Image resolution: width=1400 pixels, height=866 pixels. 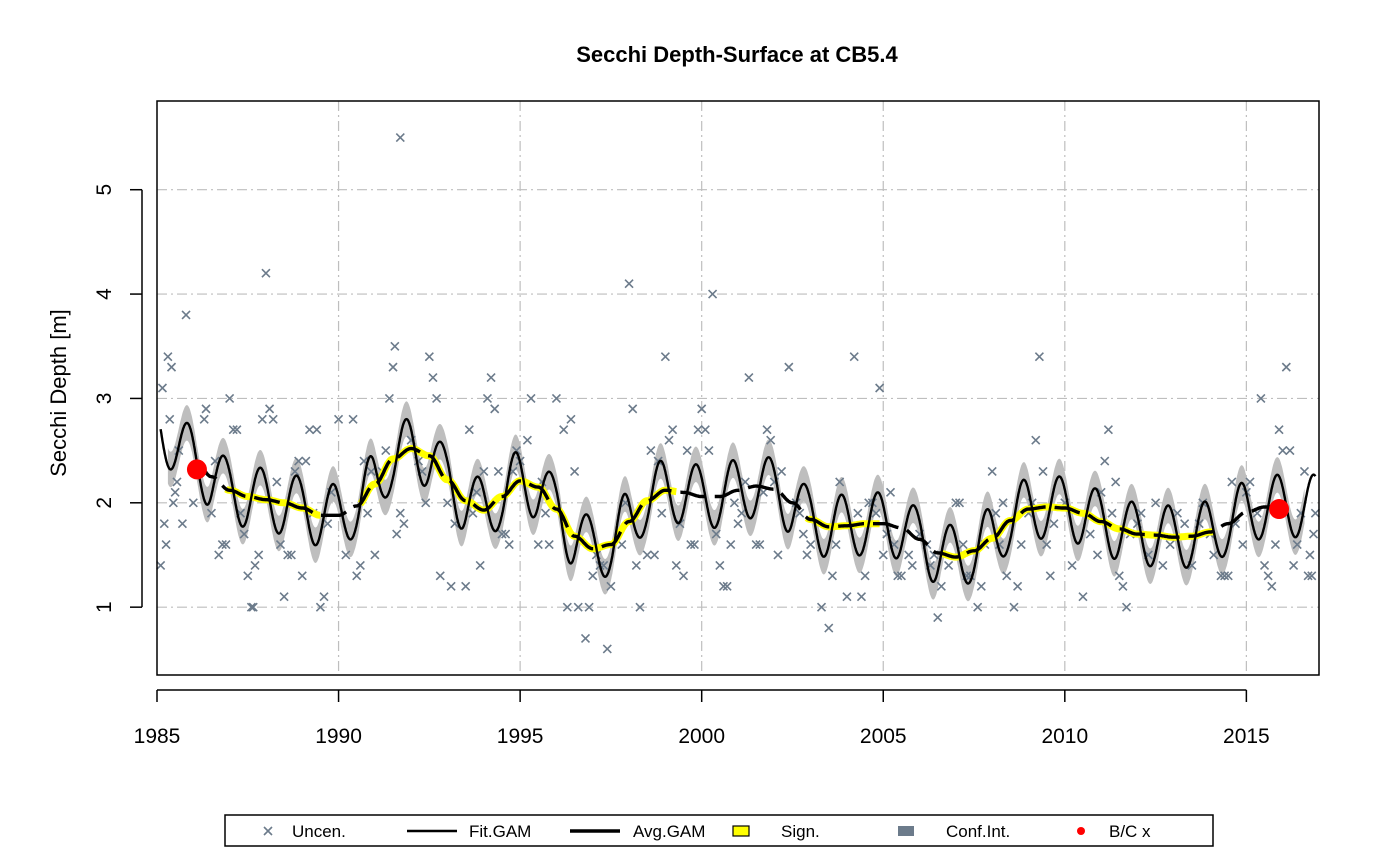 What do you see at coordinates (978, 831) in the screenshot?
I see `legend-label: Conf.Int.` at bounding box center [978, 831].